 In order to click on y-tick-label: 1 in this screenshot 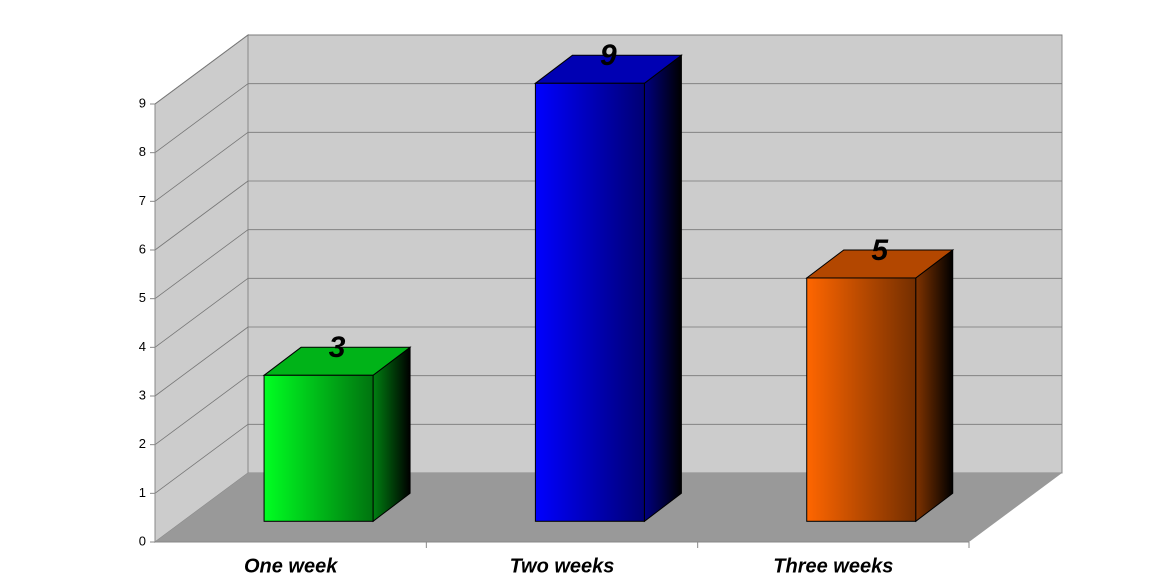, I will do `click(142, 492)`.